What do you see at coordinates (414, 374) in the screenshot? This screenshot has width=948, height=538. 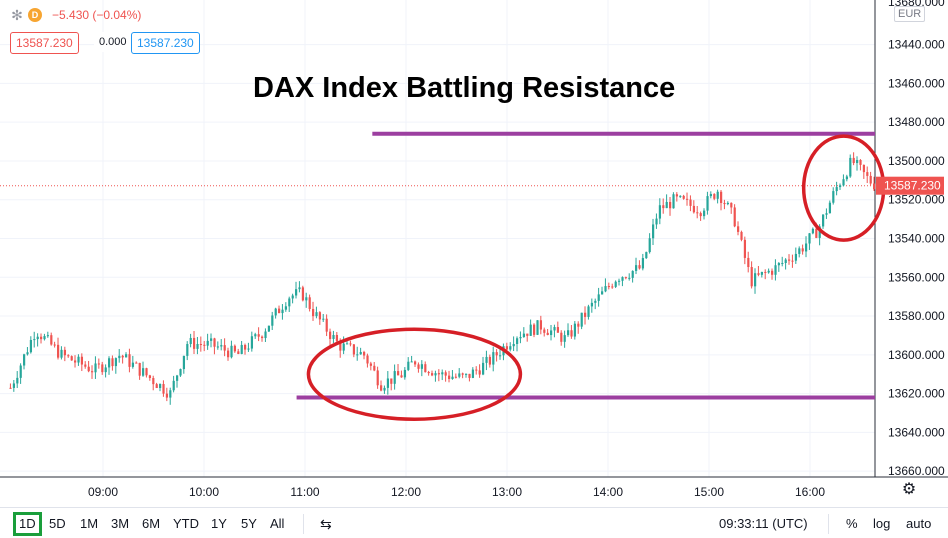 I see `highlight-ellipse` at bounding box center [414, 374].